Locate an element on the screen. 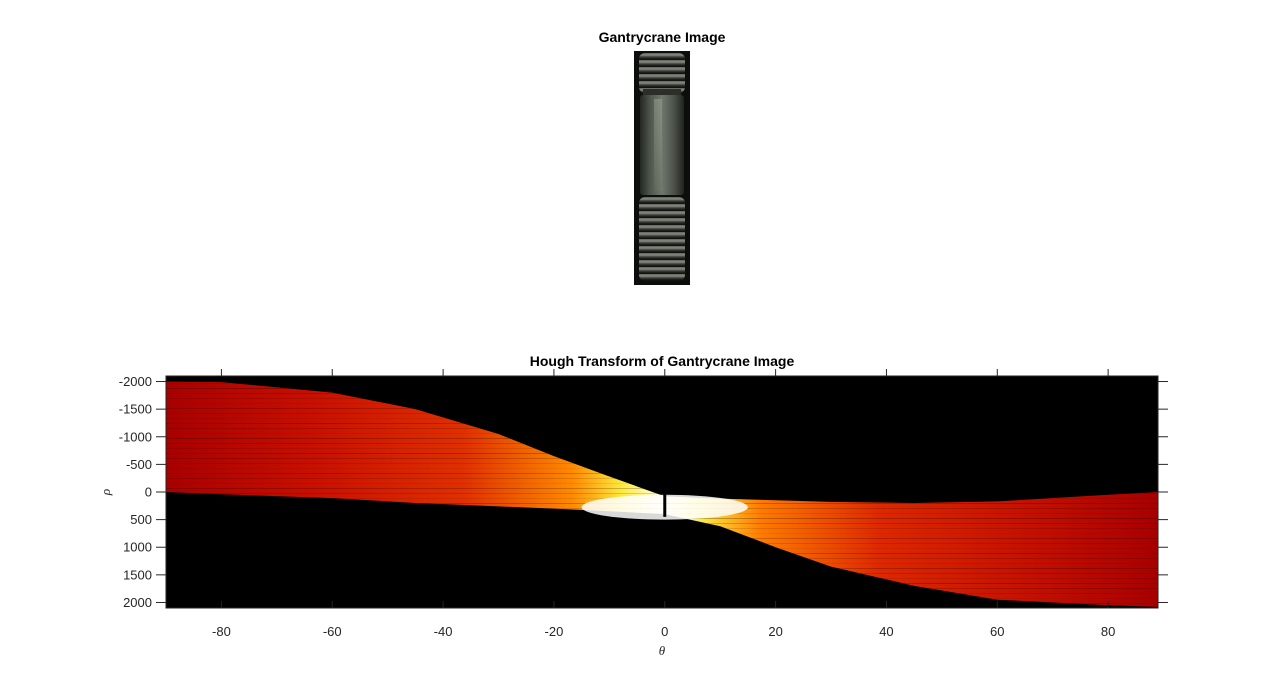  x-tick-label: 0 is located at coordinates (664, 631).